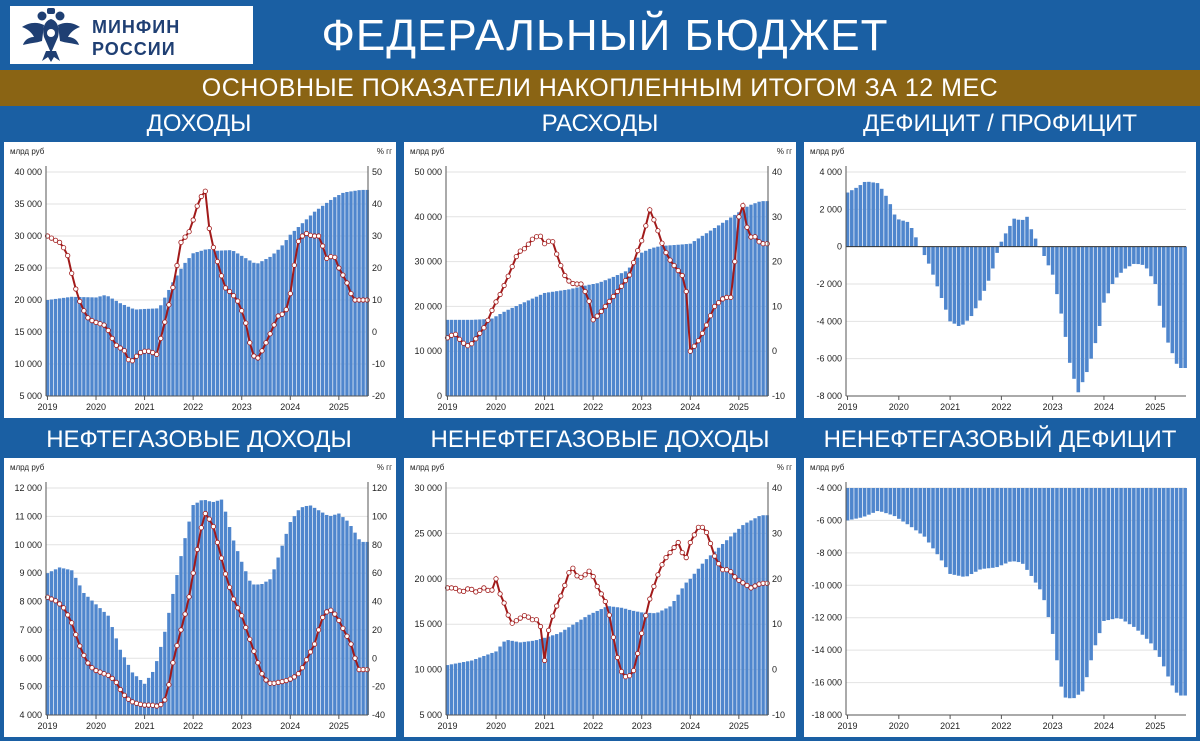 This screenshot has height=741, width=1200. I want to click on y-tick-label: 11 000, so click(28, 516).